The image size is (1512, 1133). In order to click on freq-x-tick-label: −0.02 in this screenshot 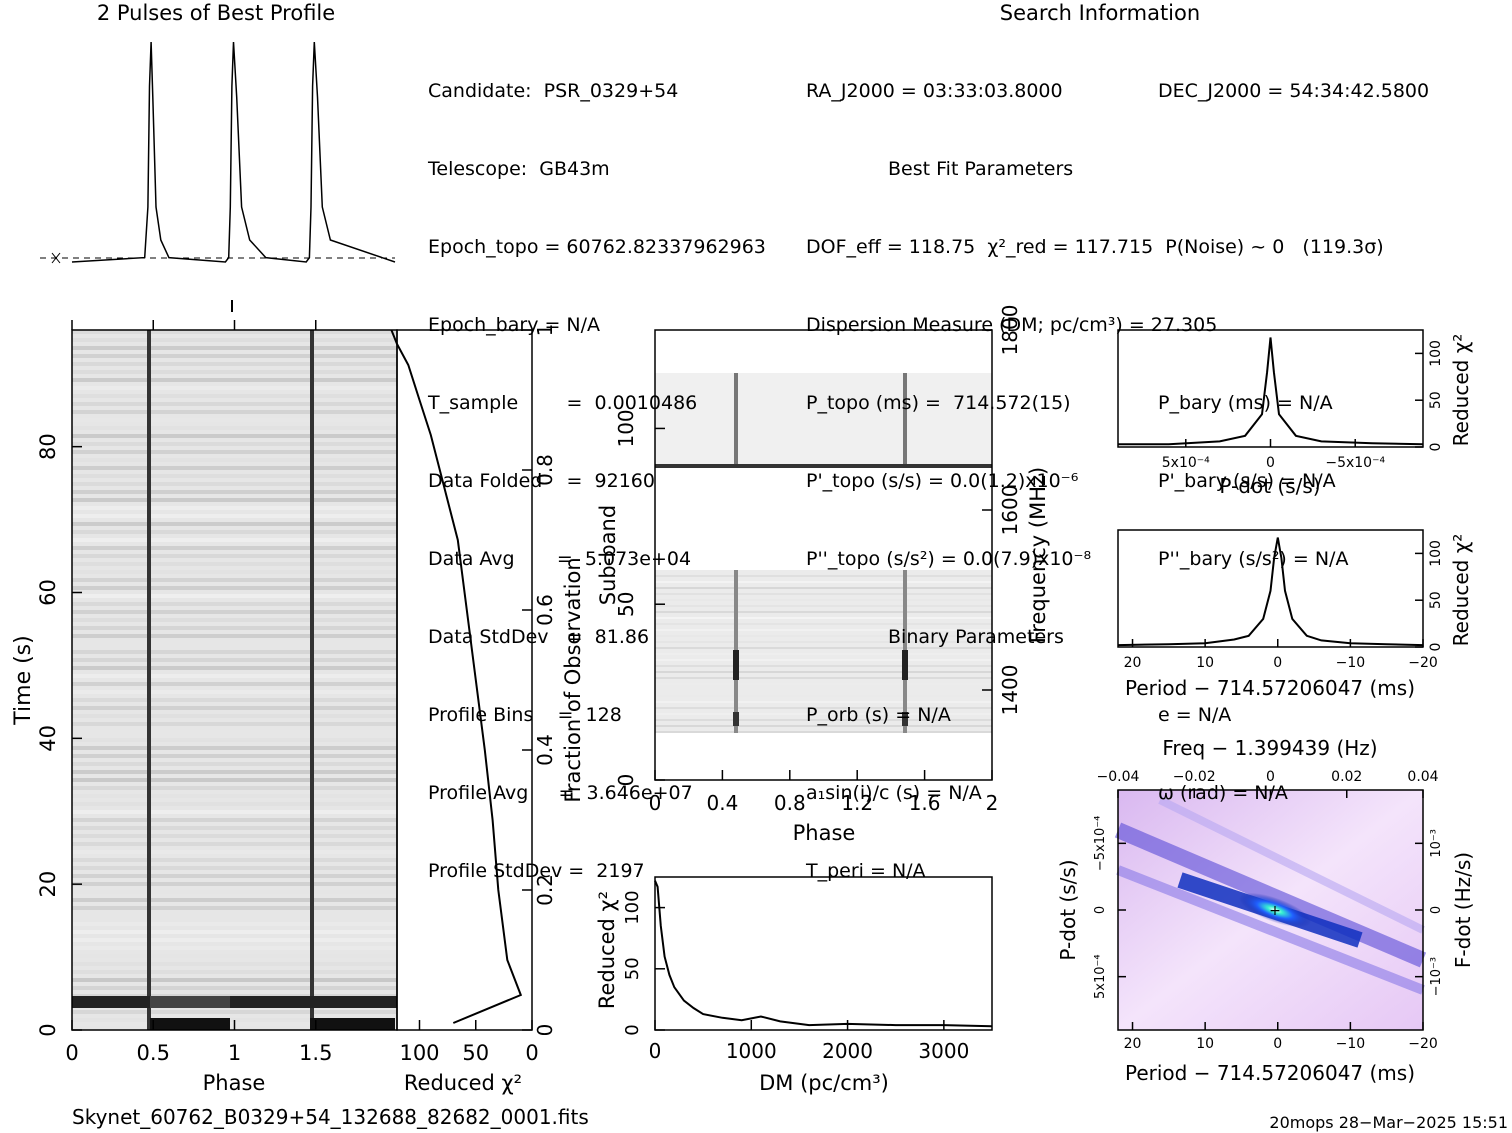, I will do `click(1194, 777)`.